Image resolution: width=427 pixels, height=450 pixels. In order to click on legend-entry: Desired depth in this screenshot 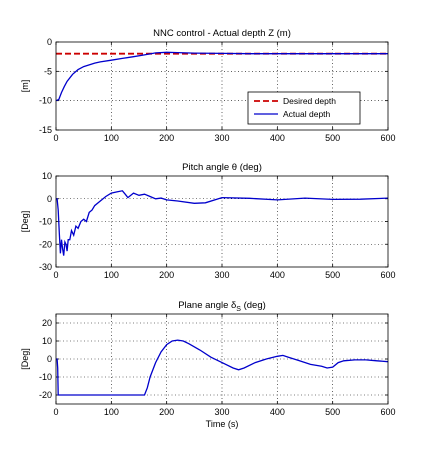, I will do `click(309, 101)`.